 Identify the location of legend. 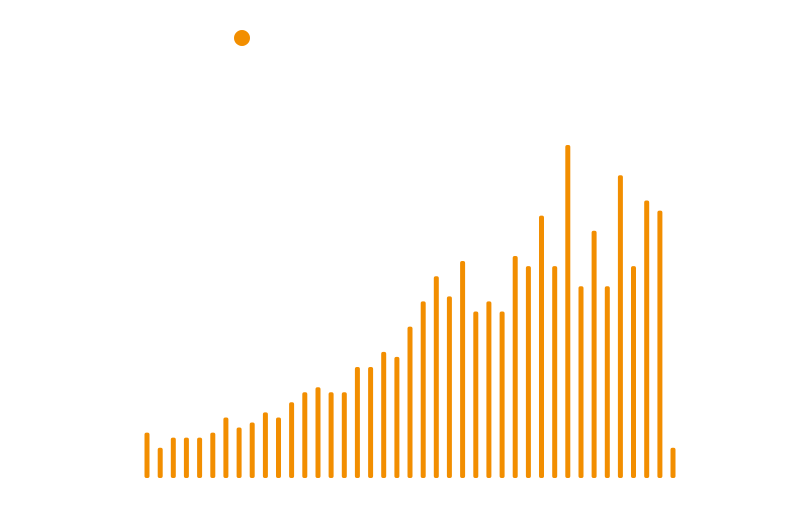
(242, 38).